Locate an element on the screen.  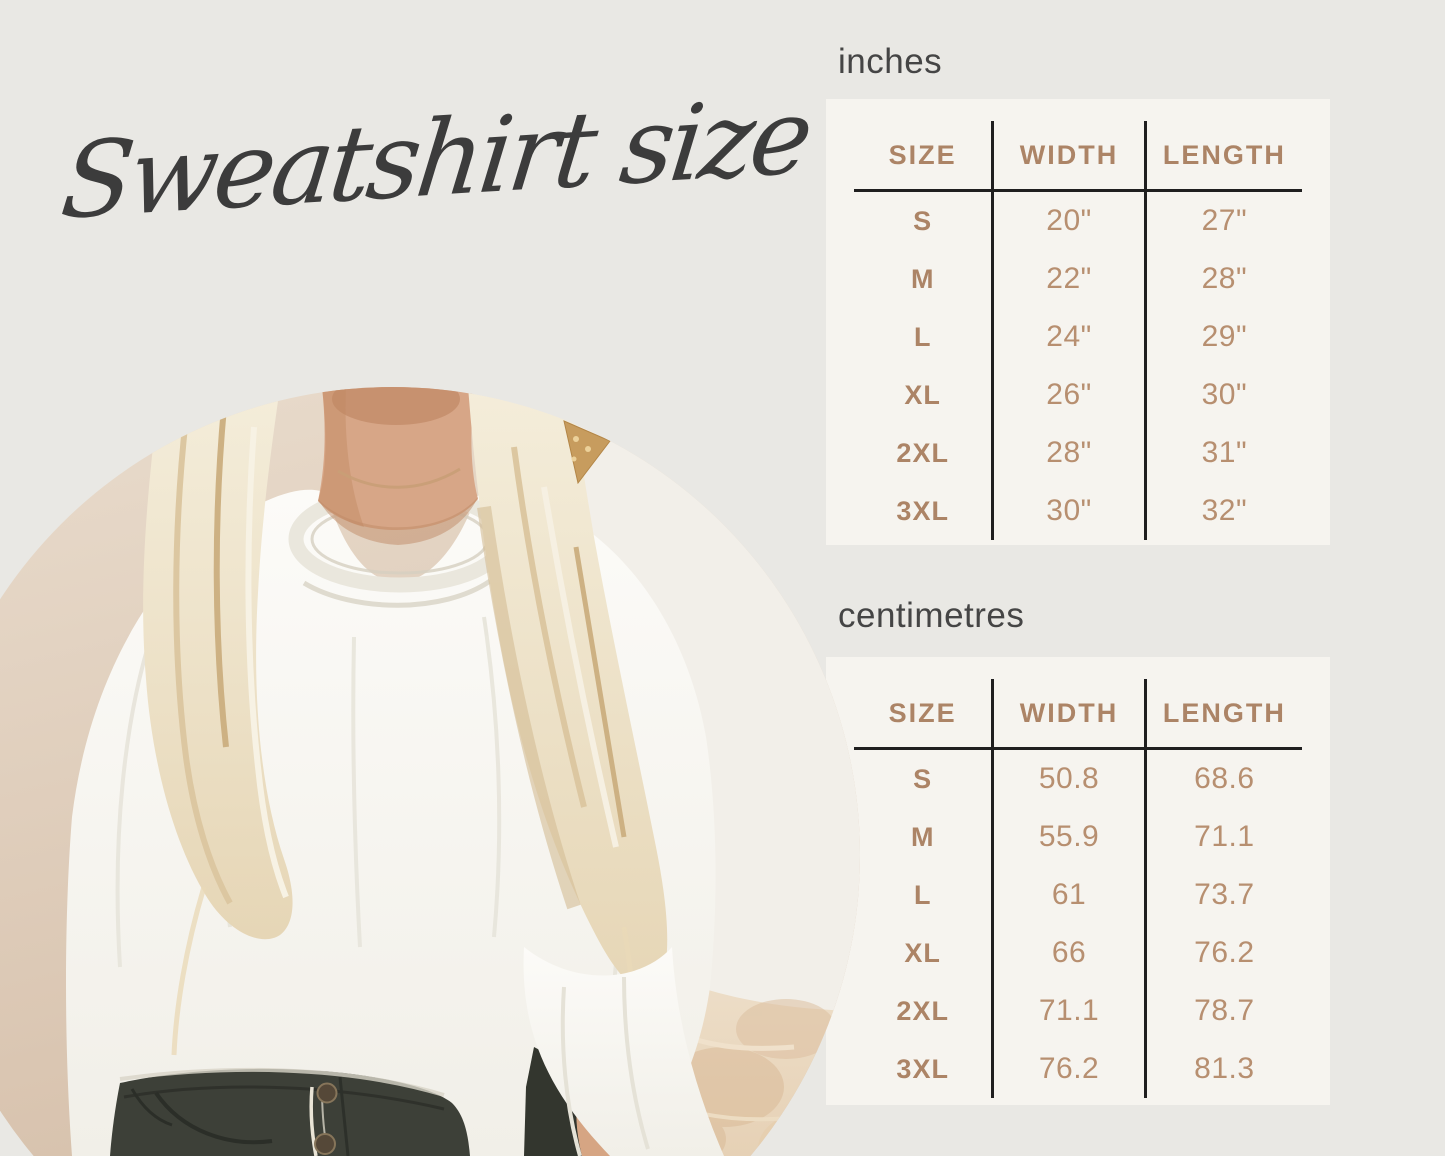
width-value-cell: 20" is located at coordinates (1068, 220).